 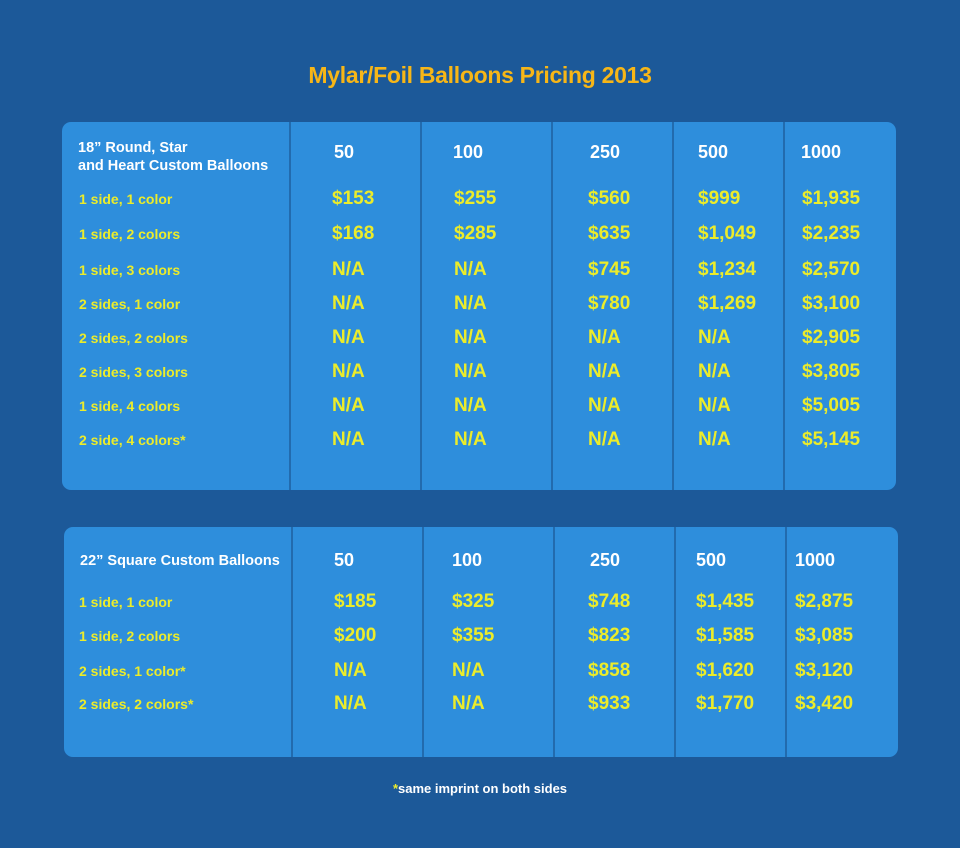 What do you see at coordinates (609, 269) in the screenshot?
I see `price-cell: $745` at bounding box center [609, 269].